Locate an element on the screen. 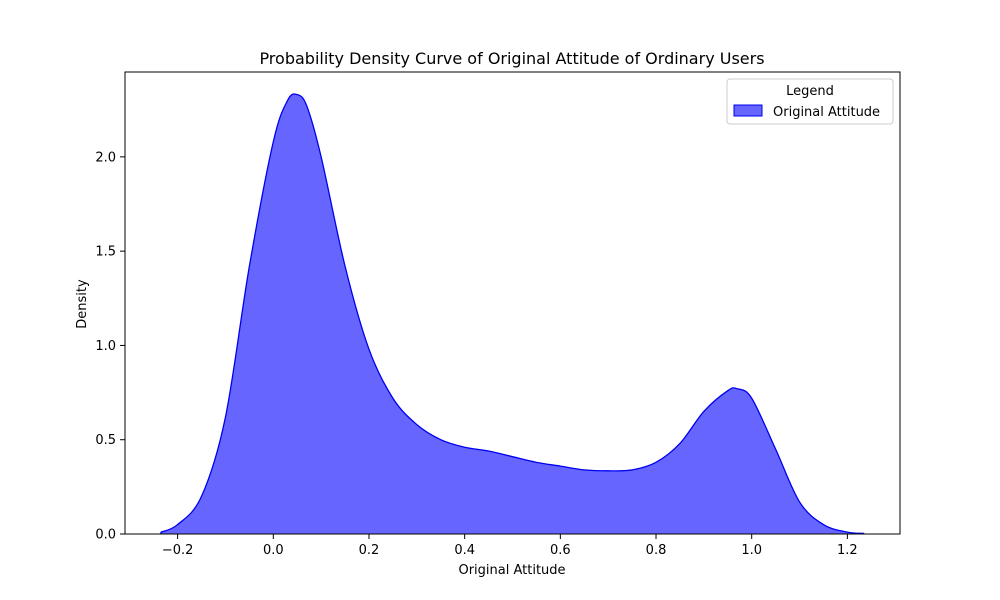 The height and width of the screenshot is (600, 1000). legend: Legend Original Attitude is located at coordinates (810, 101).